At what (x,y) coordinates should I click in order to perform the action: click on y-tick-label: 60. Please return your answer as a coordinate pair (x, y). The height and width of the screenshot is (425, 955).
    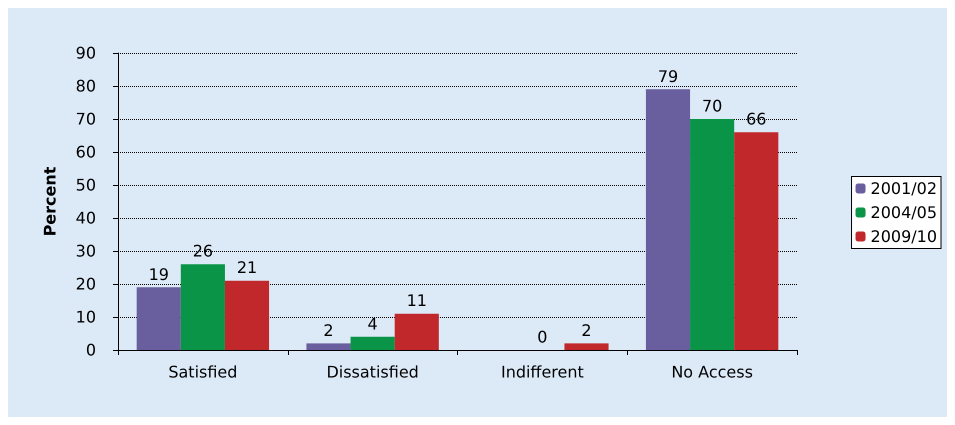
    Looking at the image, I should click on (86, 152).